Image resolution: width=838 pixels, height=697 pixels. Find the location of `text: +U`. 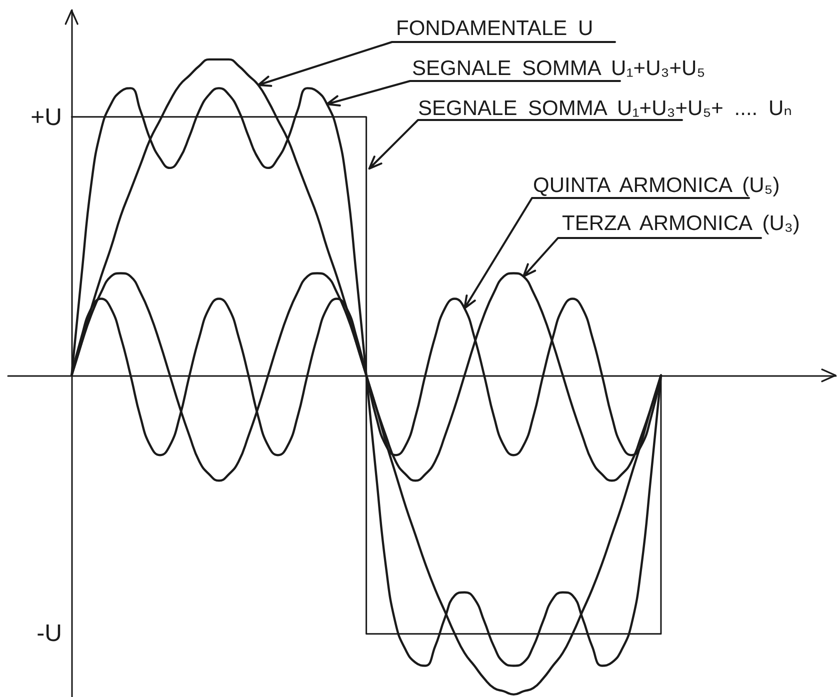

text: +U is located at coordinates (46, 117).